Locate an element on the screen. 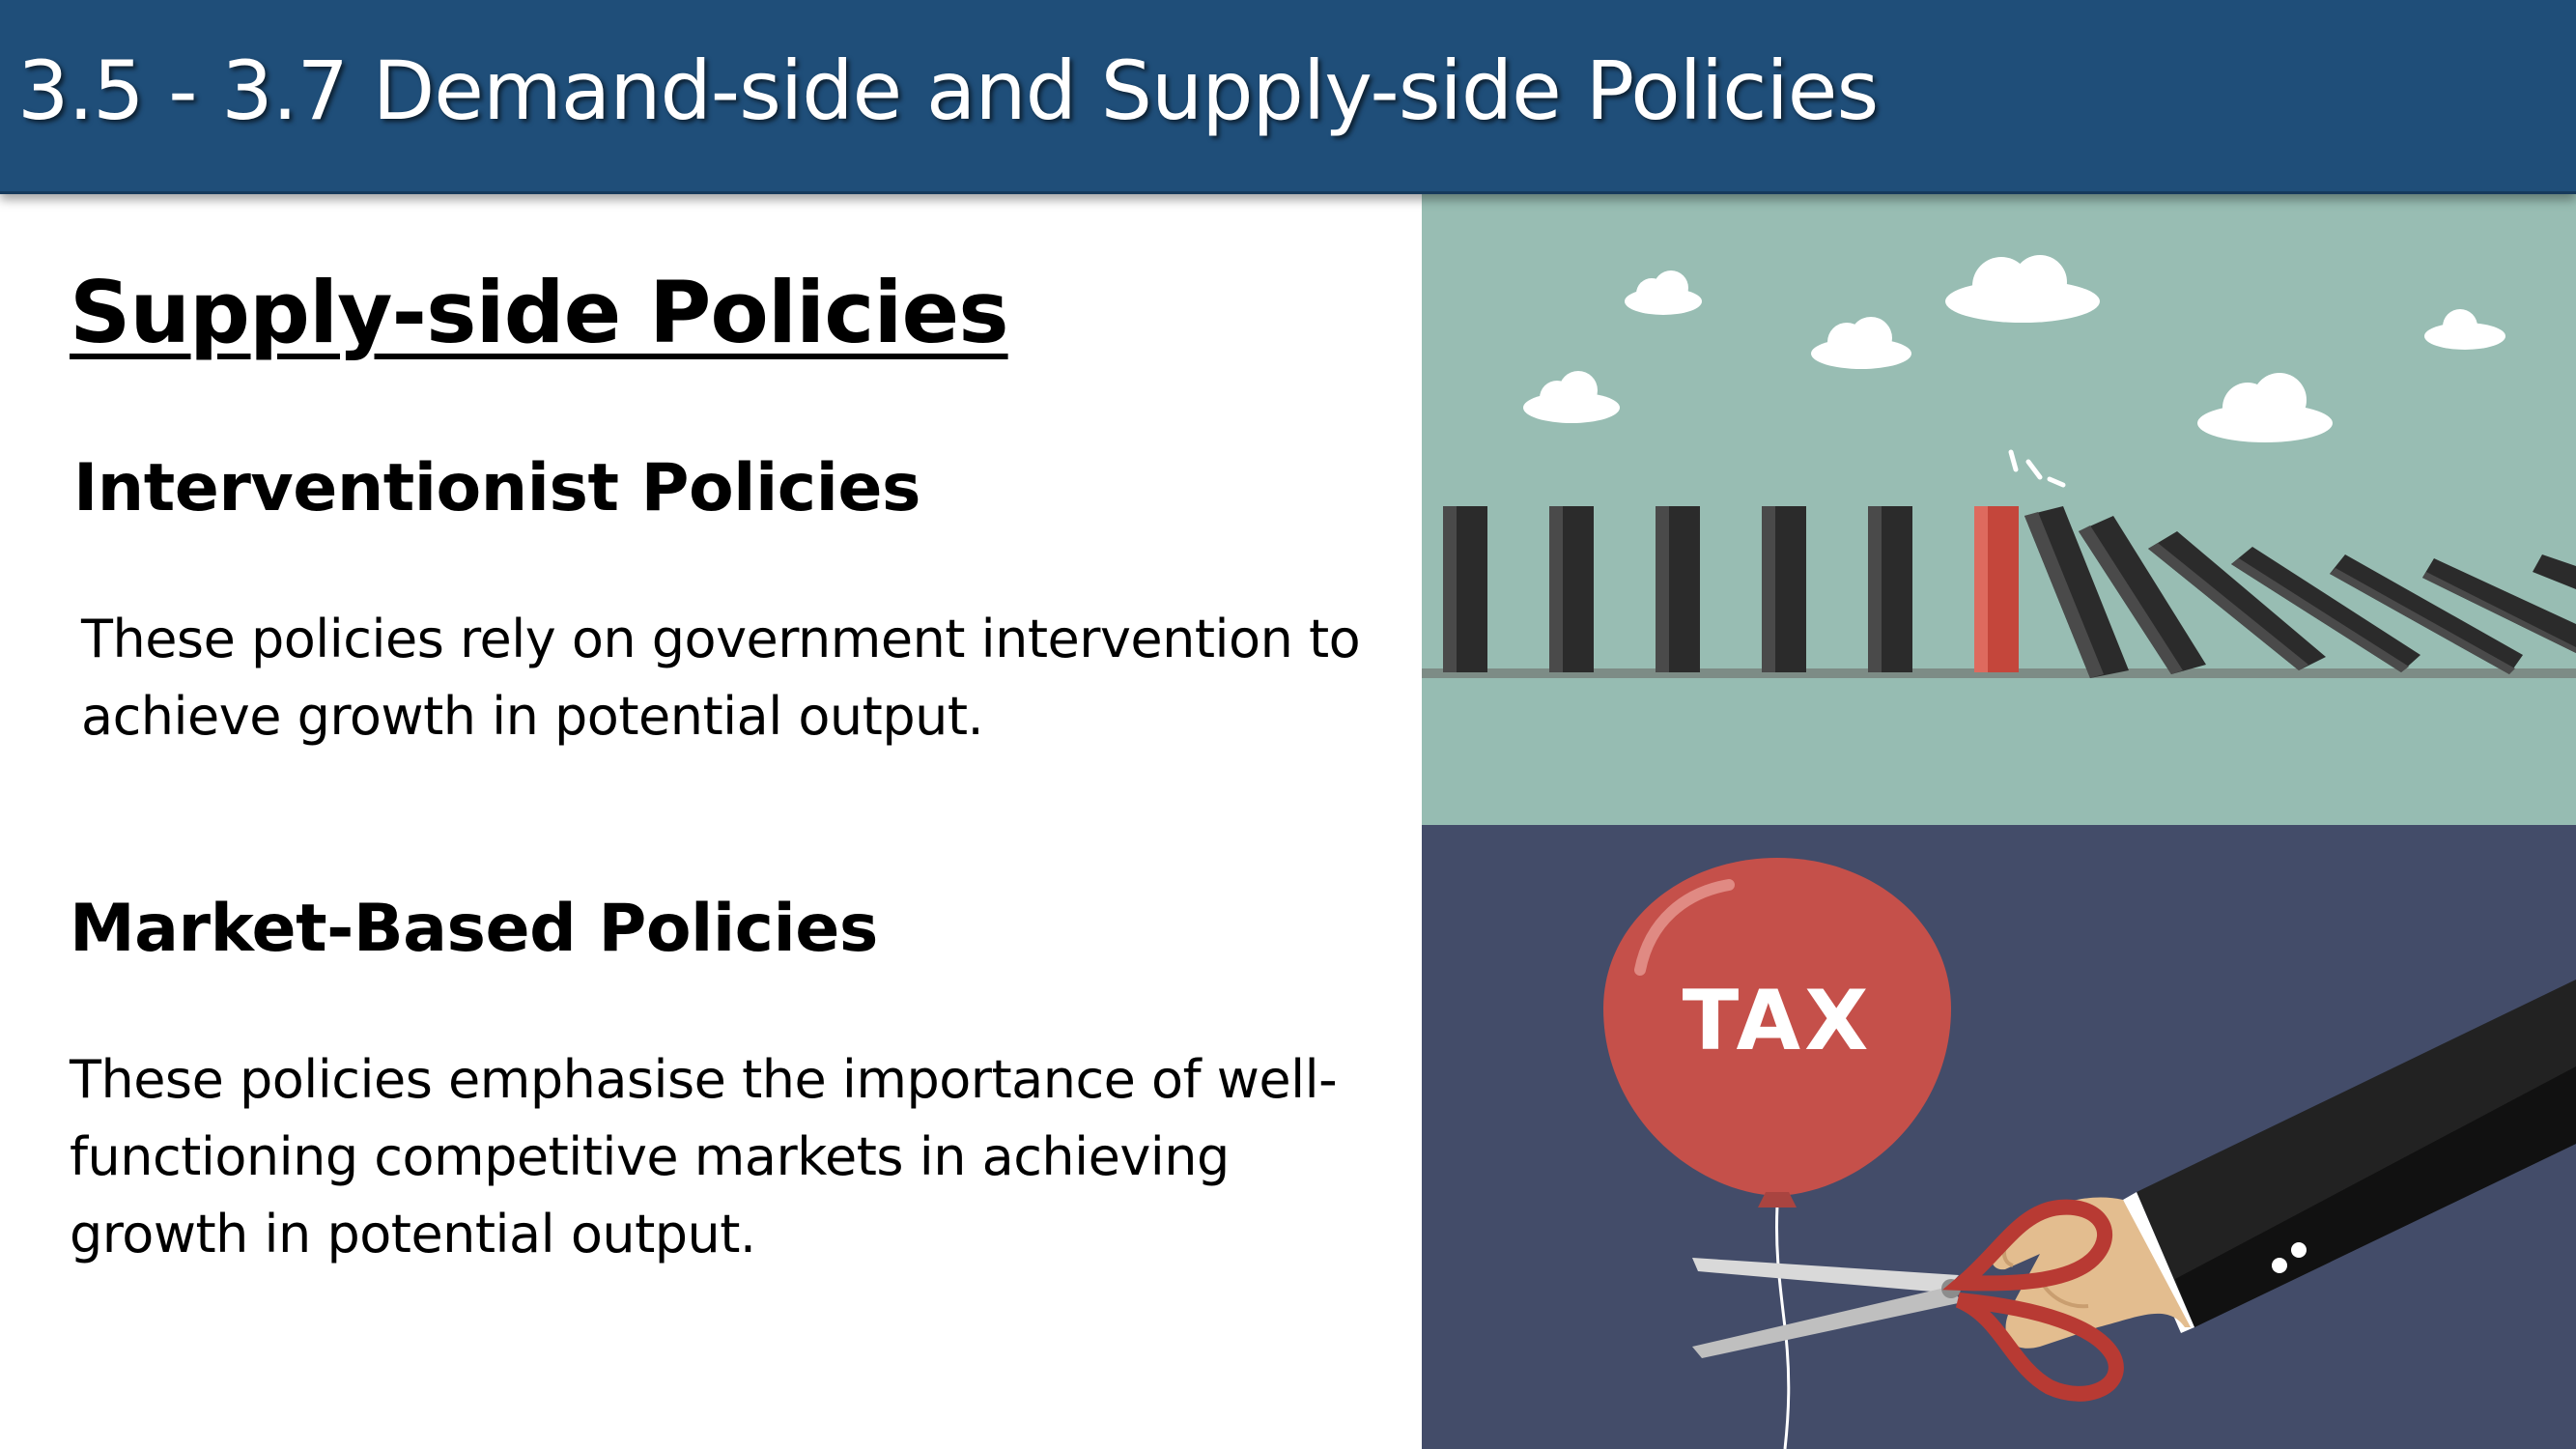 This screenshot has height=1449, width=2576. scissors-icon is located at coordinates (1908, 1300).